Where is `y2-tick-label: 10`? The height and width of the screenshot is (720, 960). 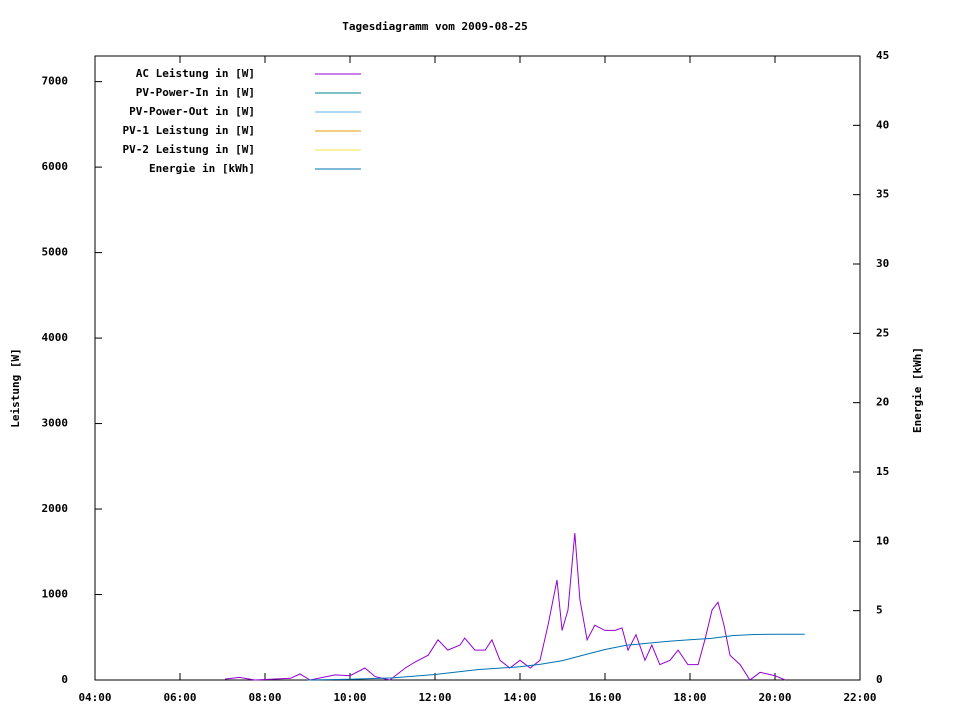 y2-tick-label: 10 is located at coordinates (882, 540).